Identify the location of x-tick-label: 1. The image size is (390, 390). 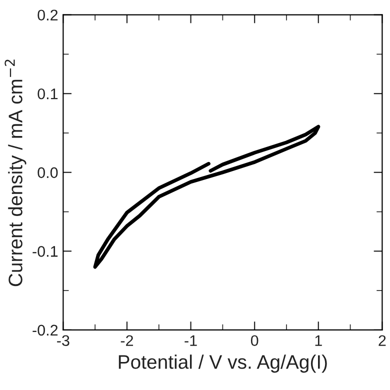
(318, 340).